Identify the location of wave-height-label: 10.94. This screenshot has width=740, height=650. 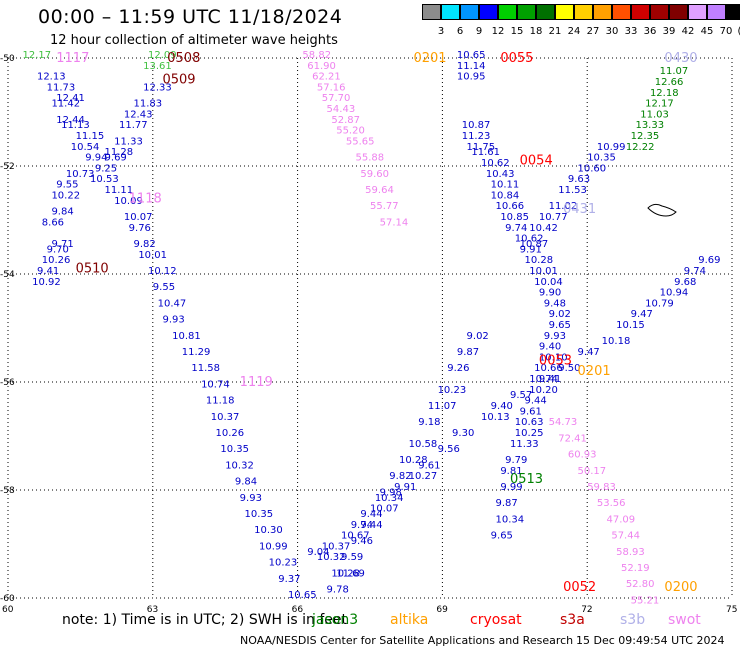
(674, 293).